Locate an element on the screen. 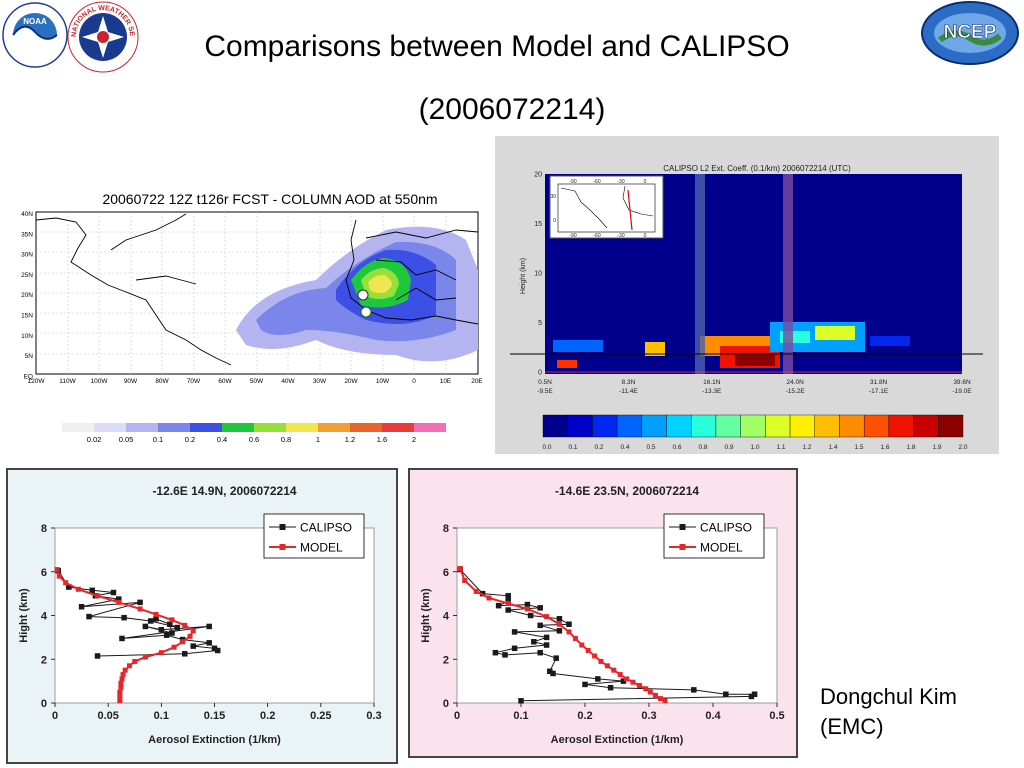 Image resolution: width=1024 pixels, height=768 pixels. y-tick-label: 0 is located at coordinates (44, 704).